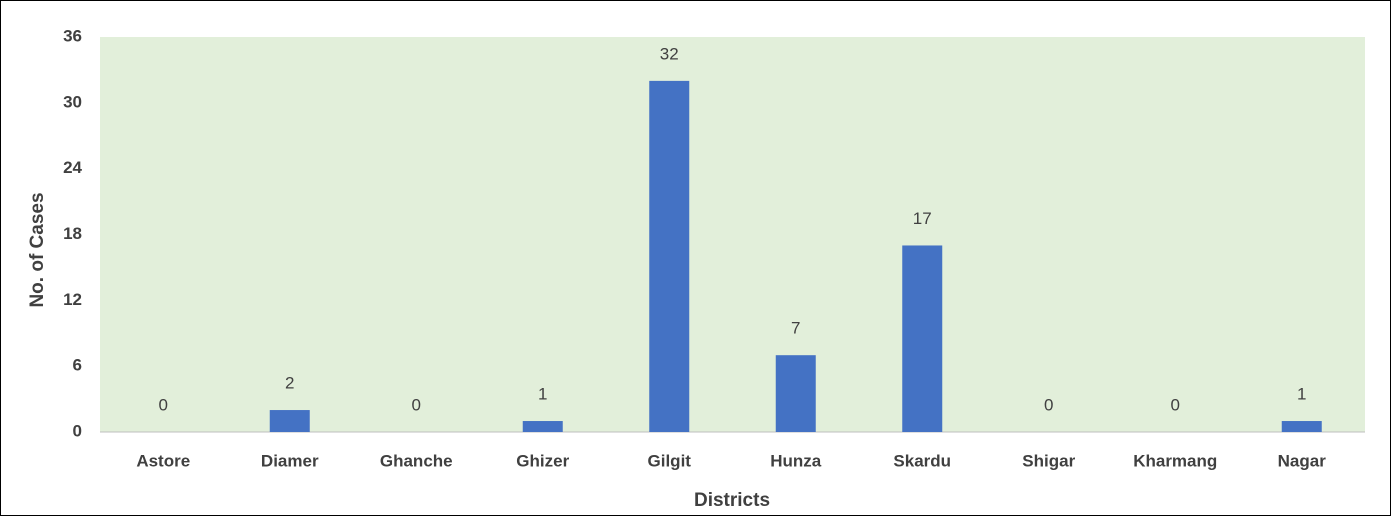  What do you see at coordinates (163, 460) in the screenshot?
I see `x-tick-label: Astore` at bounding box center [163, 460].